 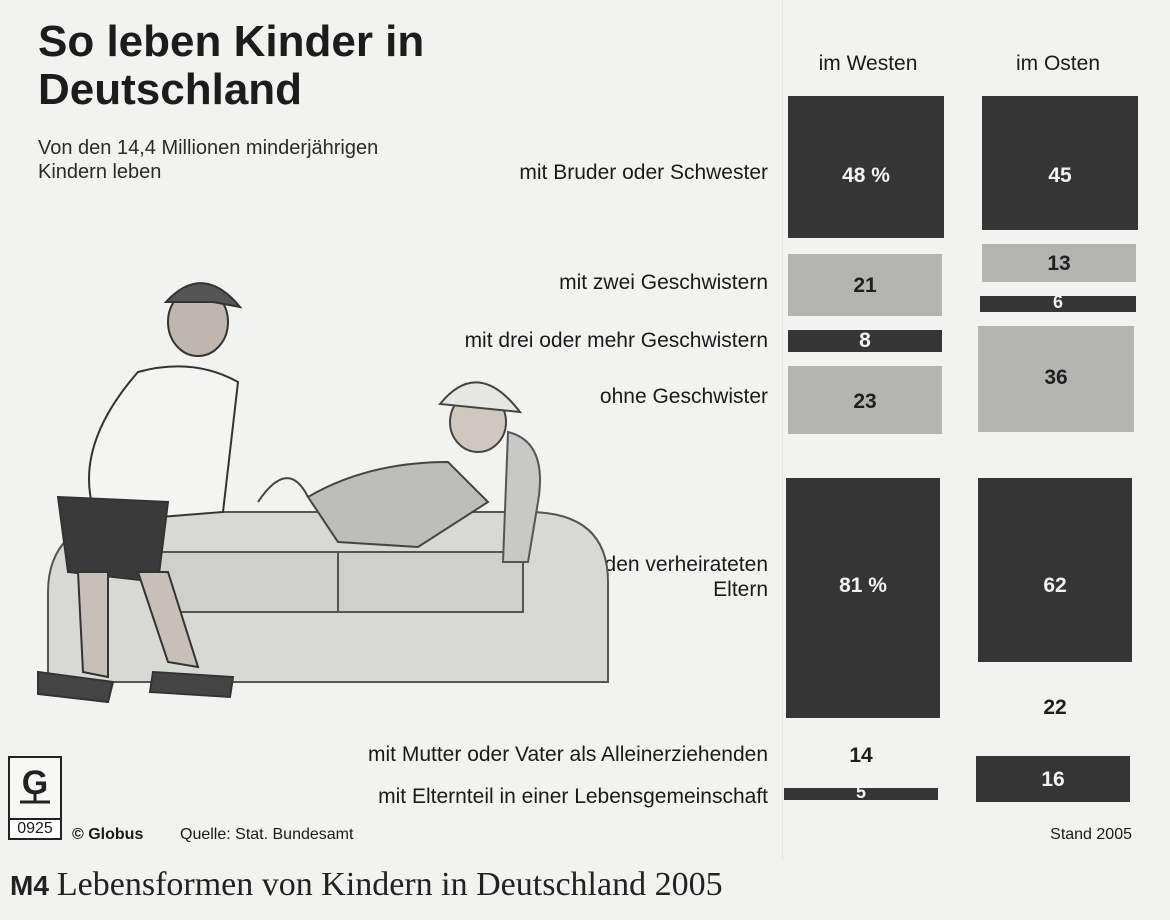 I want to click on value-east-siblings-two: 13, so click(x=1059, y=263).